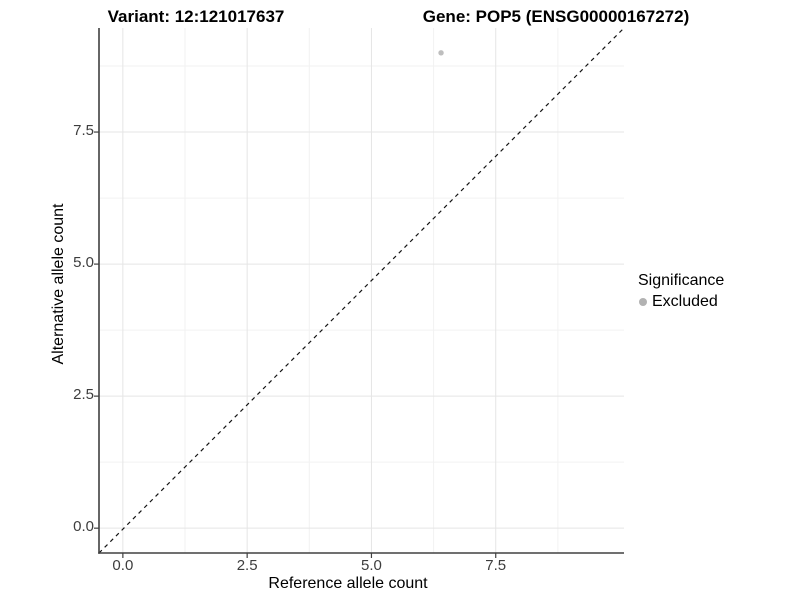 The image size is (800, 600). I want to click on x-tick-label: 0.0, so click(123, 565).